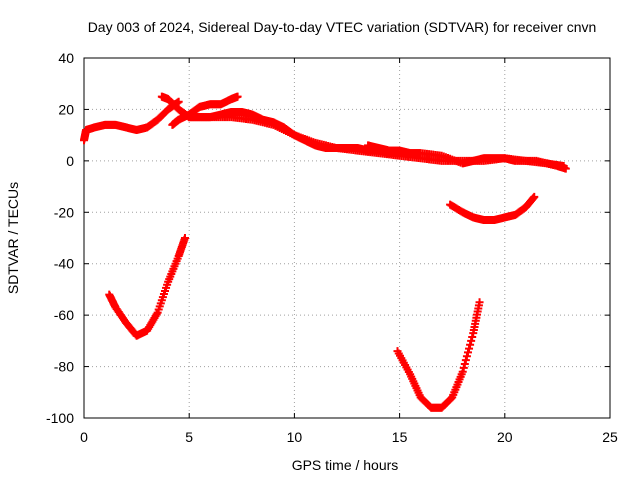 Image resolution: width=640 pixels, height=480 pixels. I want to click on x-axis-label: GPS time / hours, so click(345, 465).